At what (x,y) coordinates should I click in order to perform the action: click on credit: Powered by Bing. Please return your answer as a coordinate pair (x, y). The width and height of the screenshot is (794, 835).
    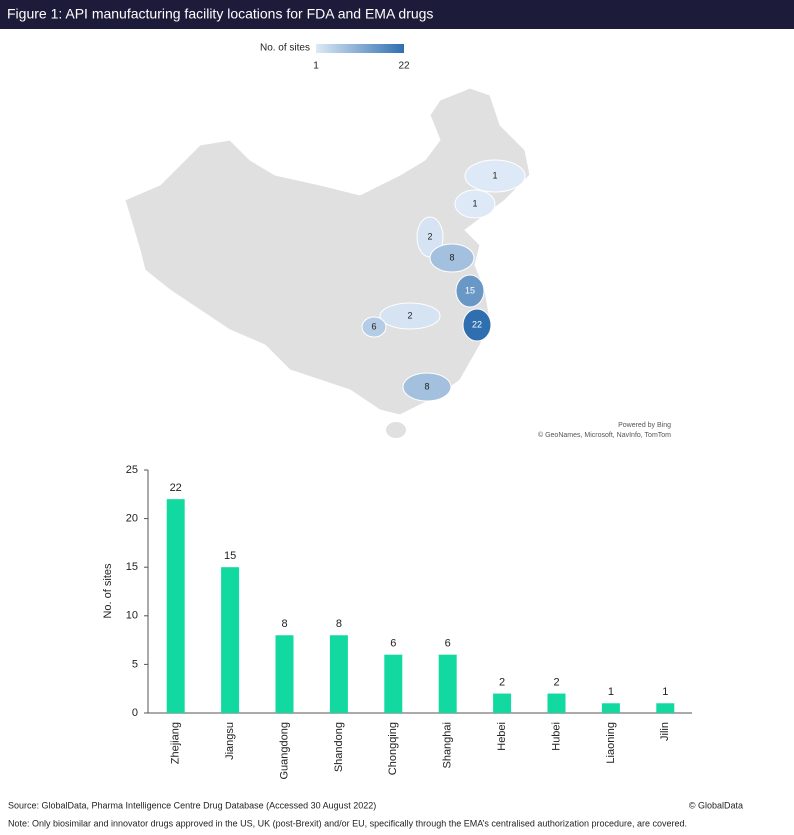
    Looking at the image, I should click on (644, 425).